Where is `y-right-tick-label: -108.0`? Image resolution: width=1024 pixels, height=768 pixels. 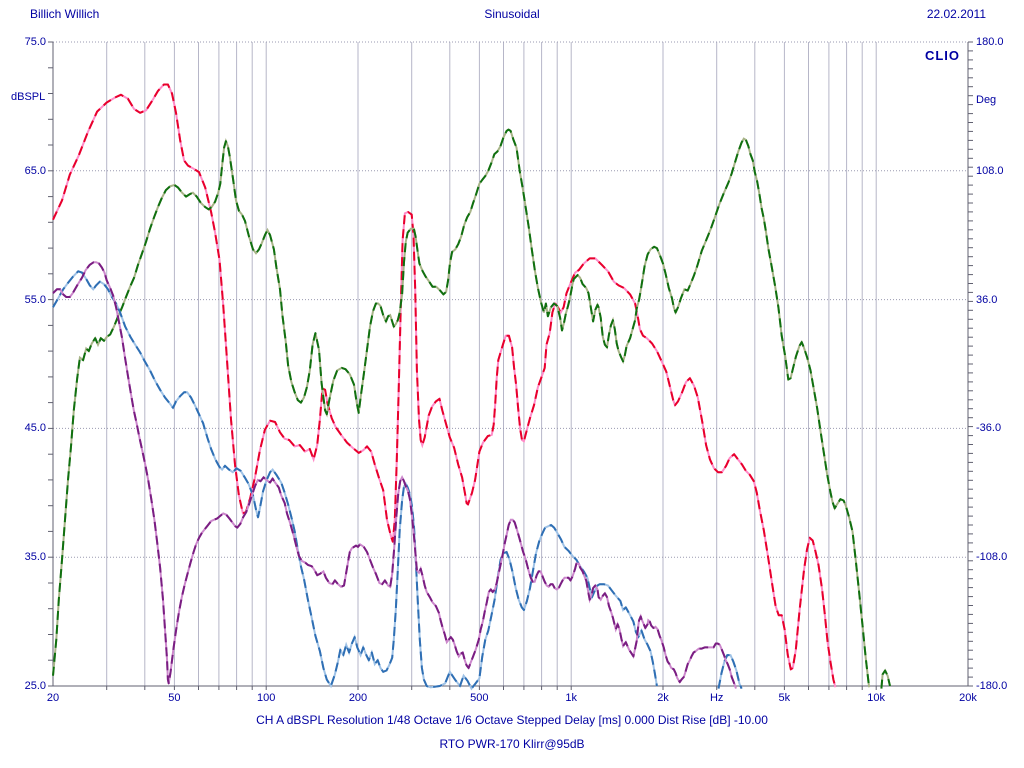
y-right-tick-label: -108.0 is located at coordinates (992, 557).